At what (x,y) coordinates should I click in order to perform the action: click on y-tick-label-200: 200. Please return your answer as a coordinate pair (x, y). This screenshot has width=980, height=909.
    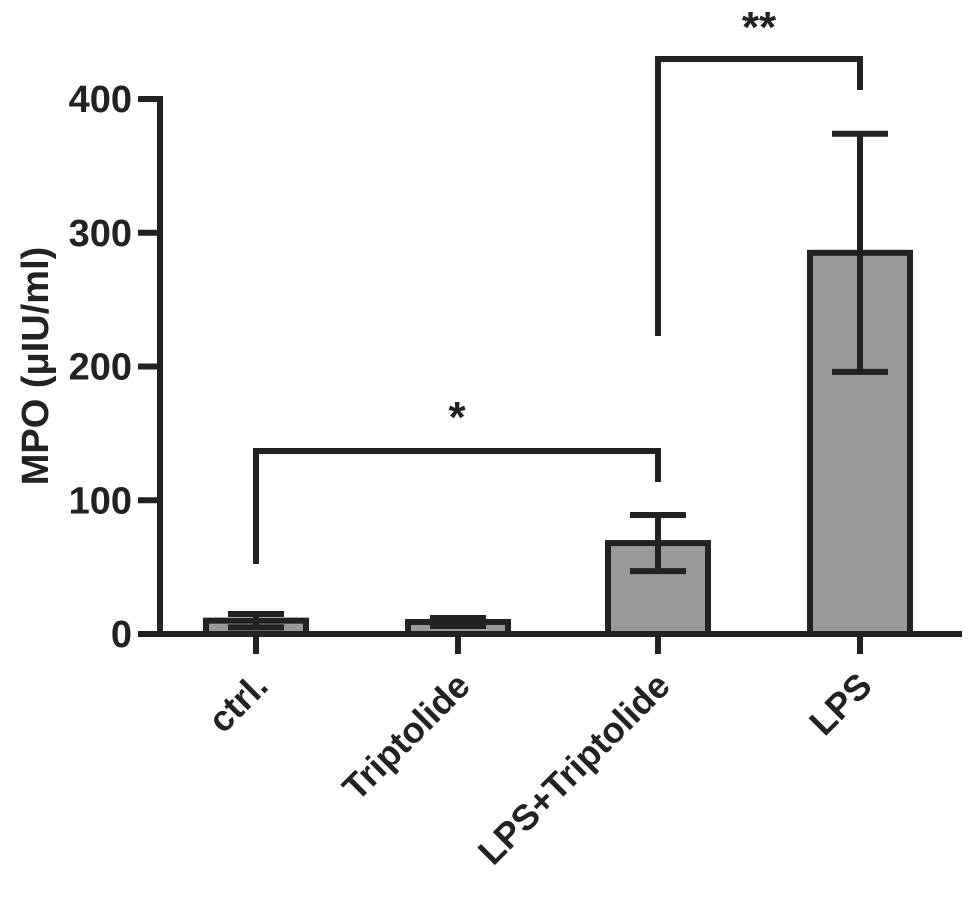
    Looking at the image, I should click on (100, 368).